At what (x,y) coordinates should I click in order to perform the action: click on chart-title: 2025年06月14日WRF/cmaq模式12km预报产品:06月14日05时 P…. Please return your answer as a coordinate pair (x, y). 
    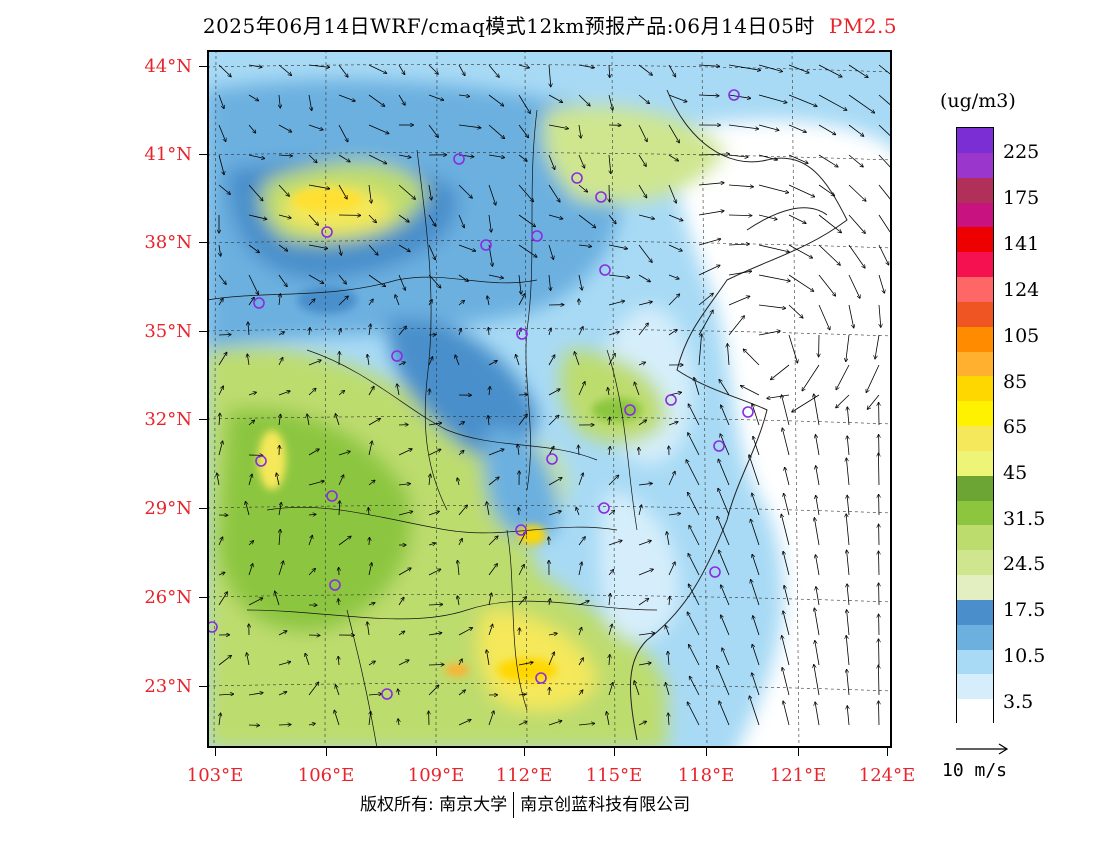
    Looking at the image, I should click on (550, 24).